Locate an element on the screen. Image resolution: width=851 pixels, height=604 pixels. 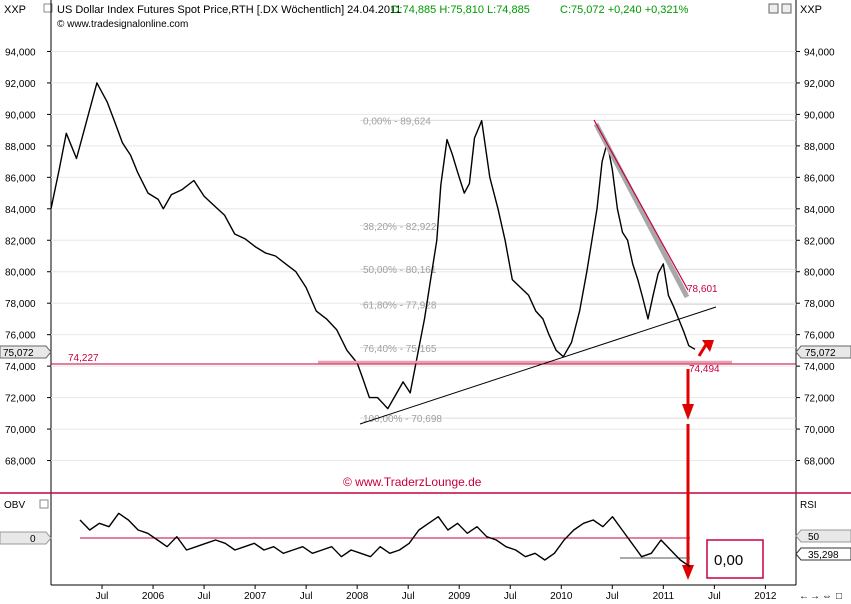
y-tick-label-left: 92,000 is located at coordinates (20, 84).